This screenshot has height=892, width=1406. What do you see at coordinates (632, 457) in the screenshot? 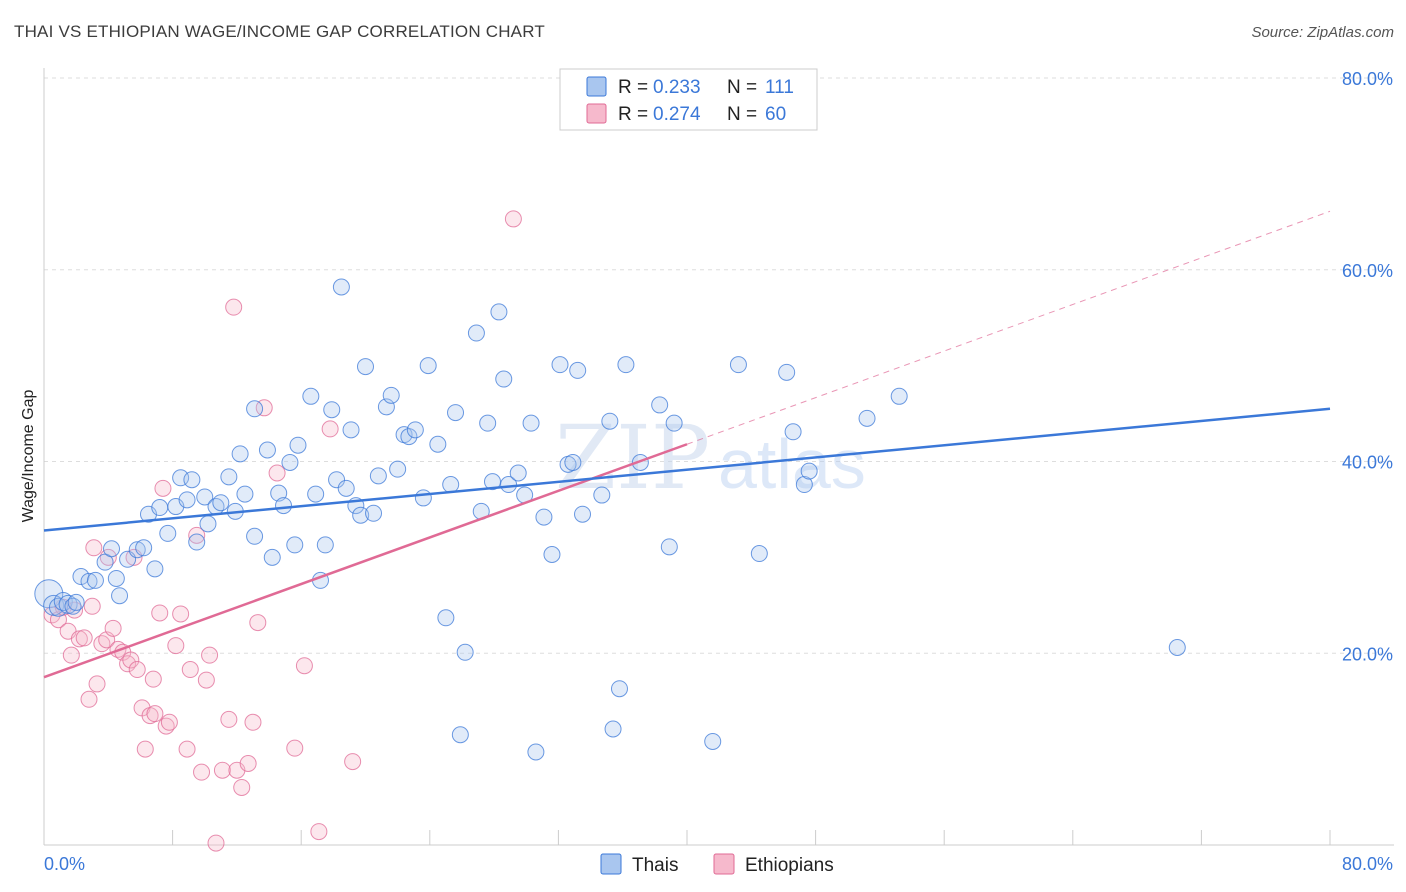
I see `watermark-zip: ZIP` at bounding box center [632, 457].